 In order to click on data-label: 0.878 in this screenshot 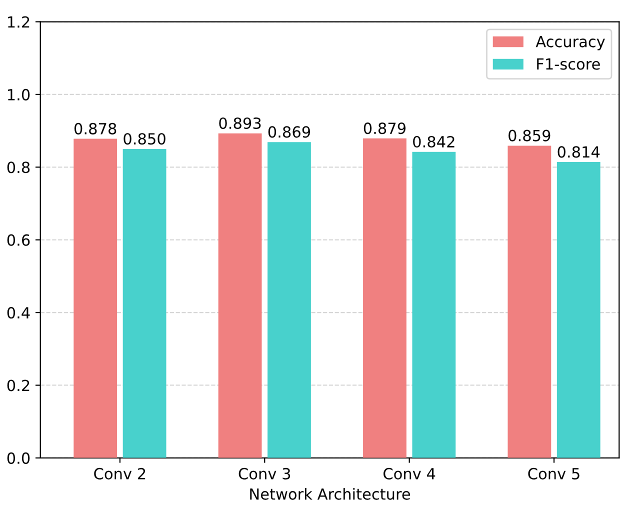, I will do `click(95, 128)`.